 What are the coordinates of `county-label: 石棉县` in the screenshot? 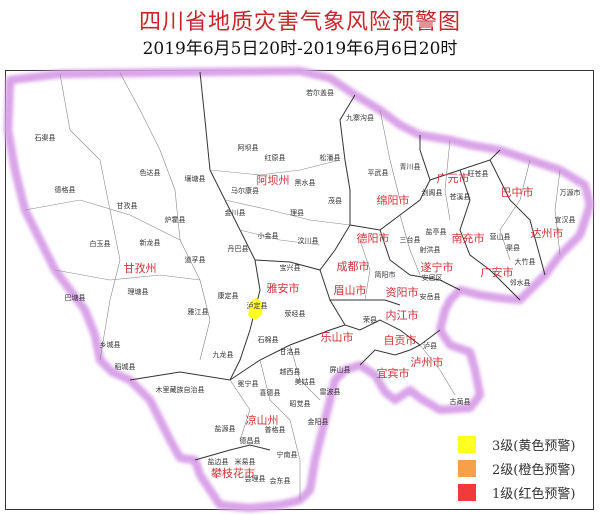 It's located at (268, 340).